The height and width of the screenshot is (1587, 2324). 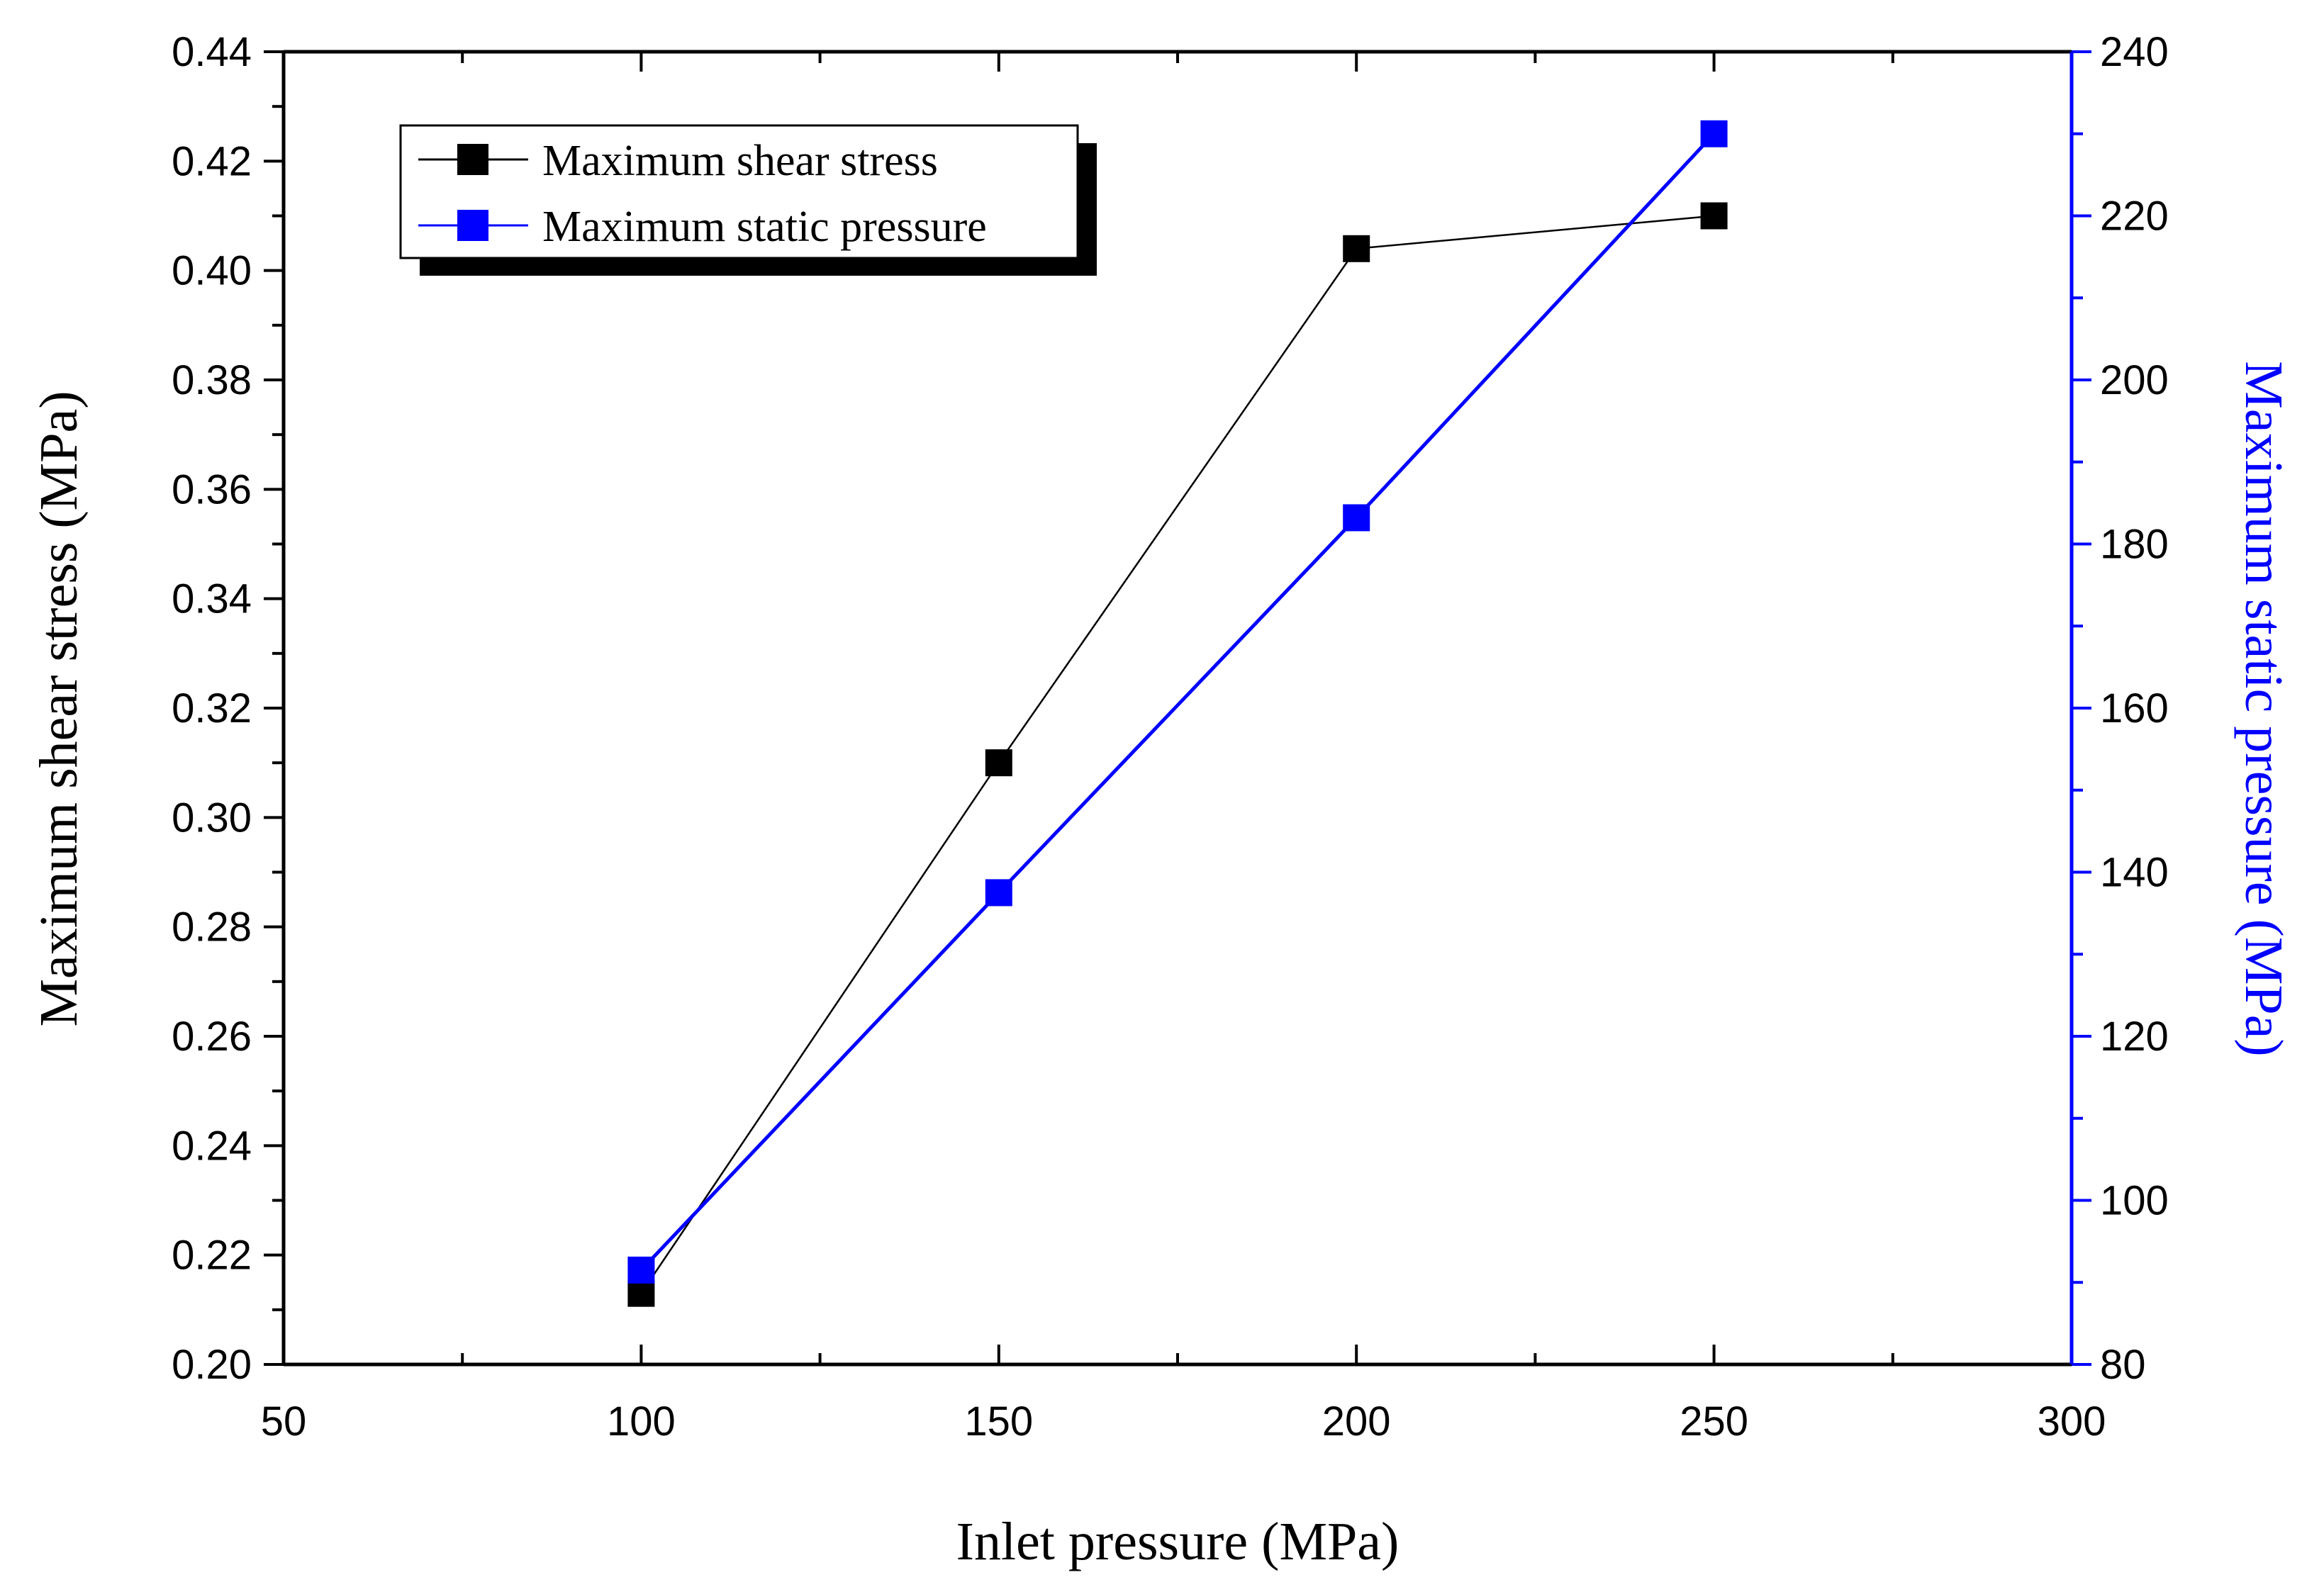 I want to click on y2-tick-label-1: 100, so click(x=2134, y=1201).